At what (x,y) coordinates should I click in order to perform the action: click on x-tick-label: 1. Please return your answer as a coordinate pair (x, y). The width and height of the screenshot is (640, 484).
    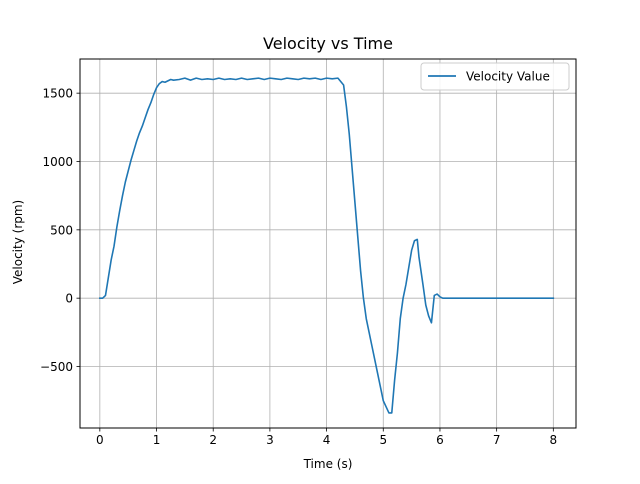
    Looking at the image, I should click on (157, 440).